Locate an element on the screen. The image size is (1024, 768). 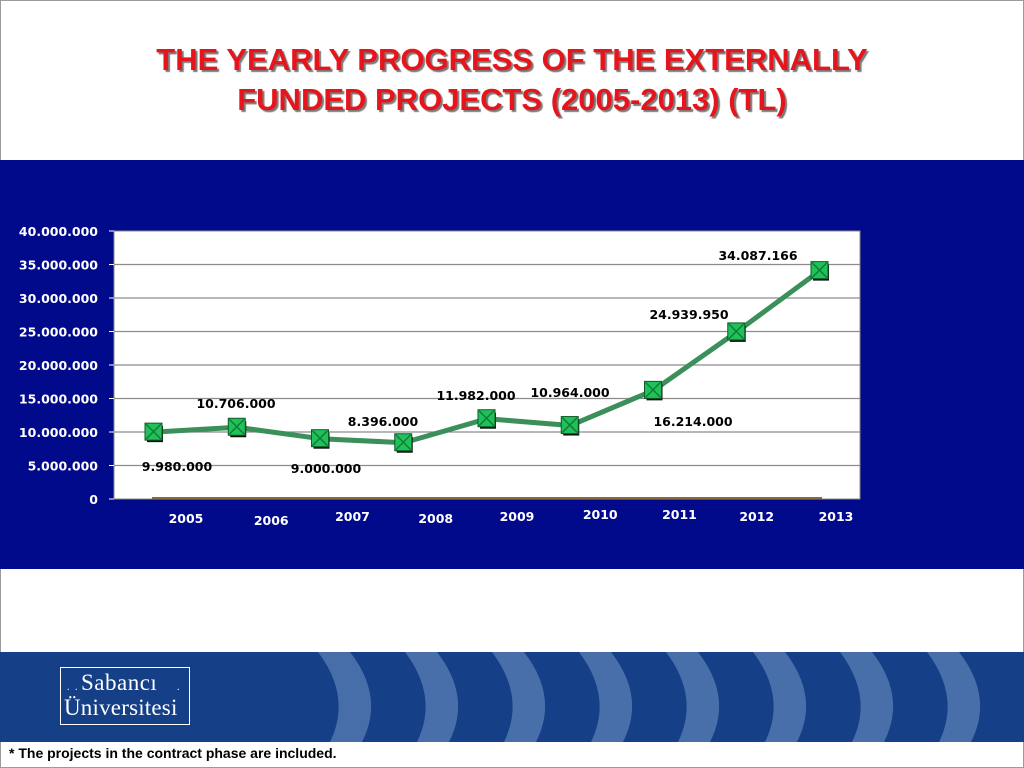
data-label: 10.964.000 is located at coordinates (569, 392).